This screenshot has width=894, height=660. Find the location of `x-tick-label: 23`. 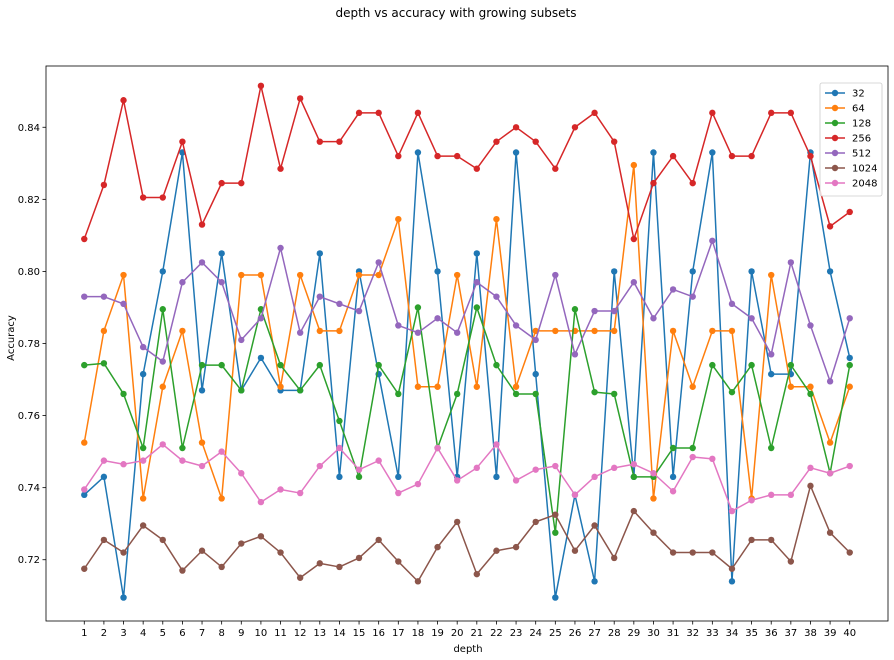

x-tick-label: 23 is located at coordinates (516, 633).